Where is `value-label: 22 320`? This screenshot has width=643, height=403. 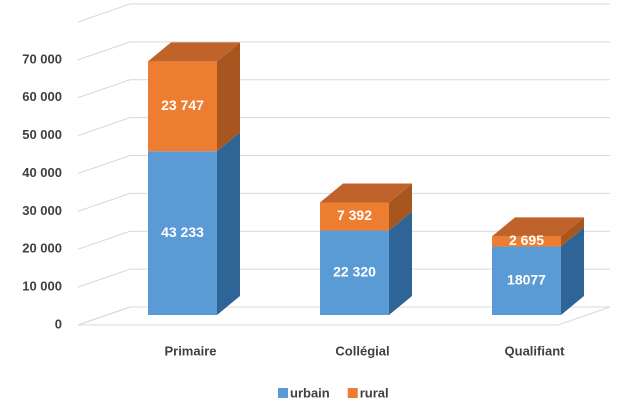
value-label: 22 320 is located at coordinates (354, 271).